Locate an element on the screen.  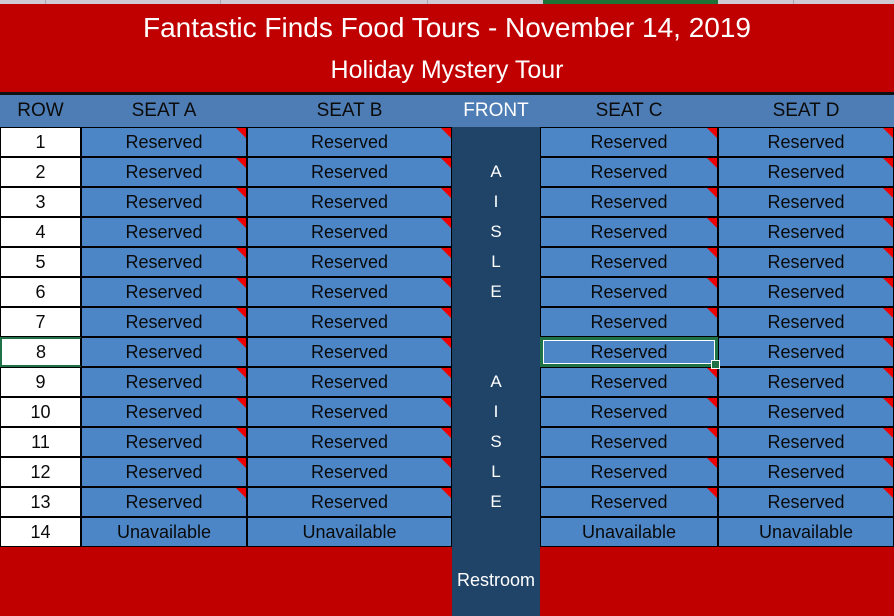
seat-cell-c-row-1: Reserved is located at coordinates (629, 142).